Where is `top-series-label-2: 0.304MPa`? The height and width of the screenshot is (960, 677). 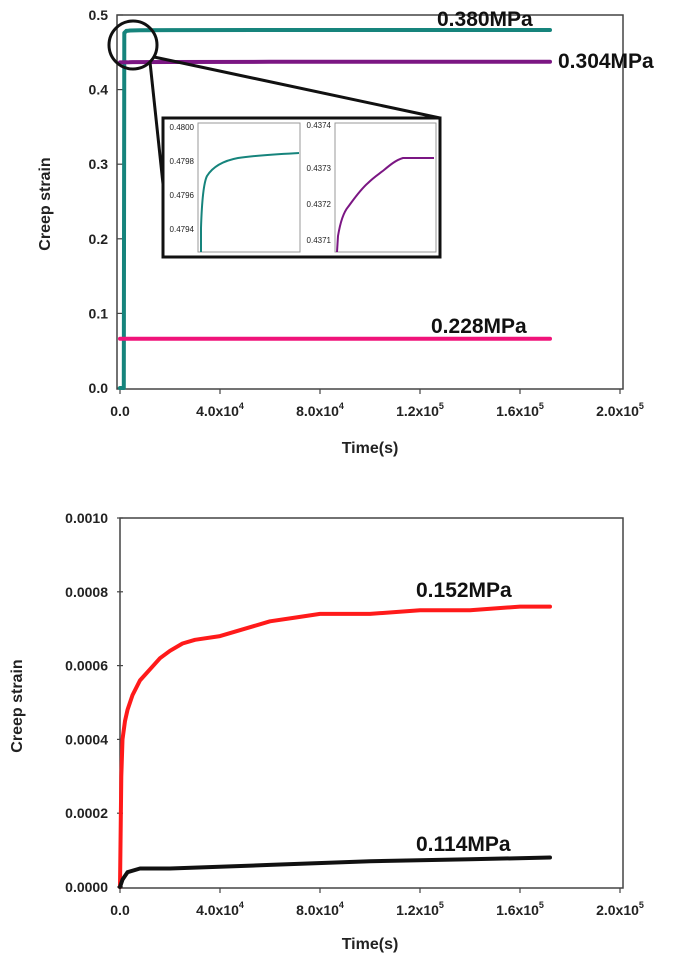 top-series-label-2: 0.304MPa is located at coordinates (606, 61).